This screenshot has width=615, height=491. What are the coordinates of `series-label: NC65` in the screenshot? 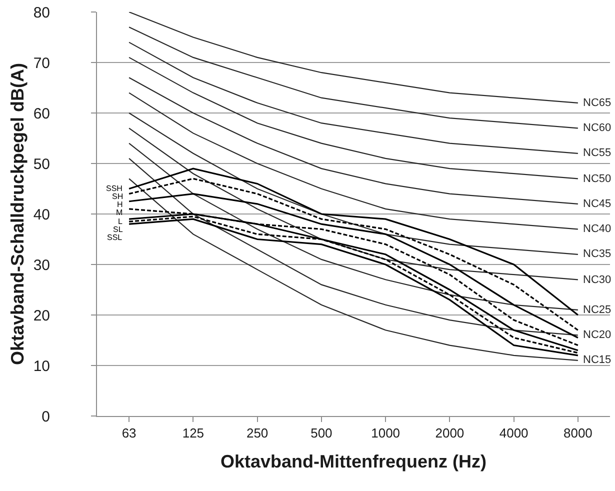 It's located at (597, 103).